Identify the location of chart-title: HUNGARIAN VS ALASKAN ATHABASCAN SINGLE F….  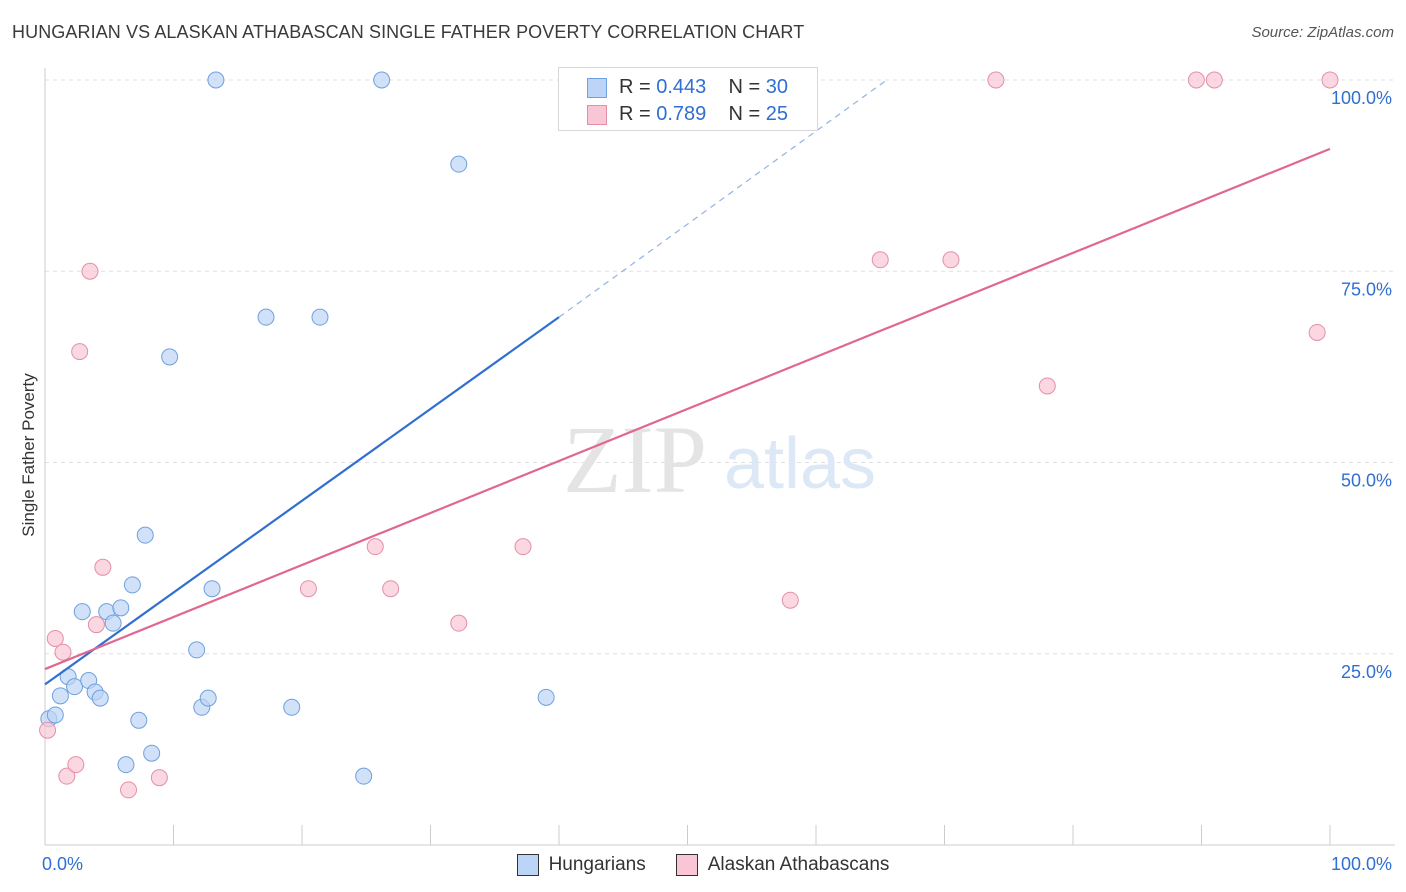
(408, 32).